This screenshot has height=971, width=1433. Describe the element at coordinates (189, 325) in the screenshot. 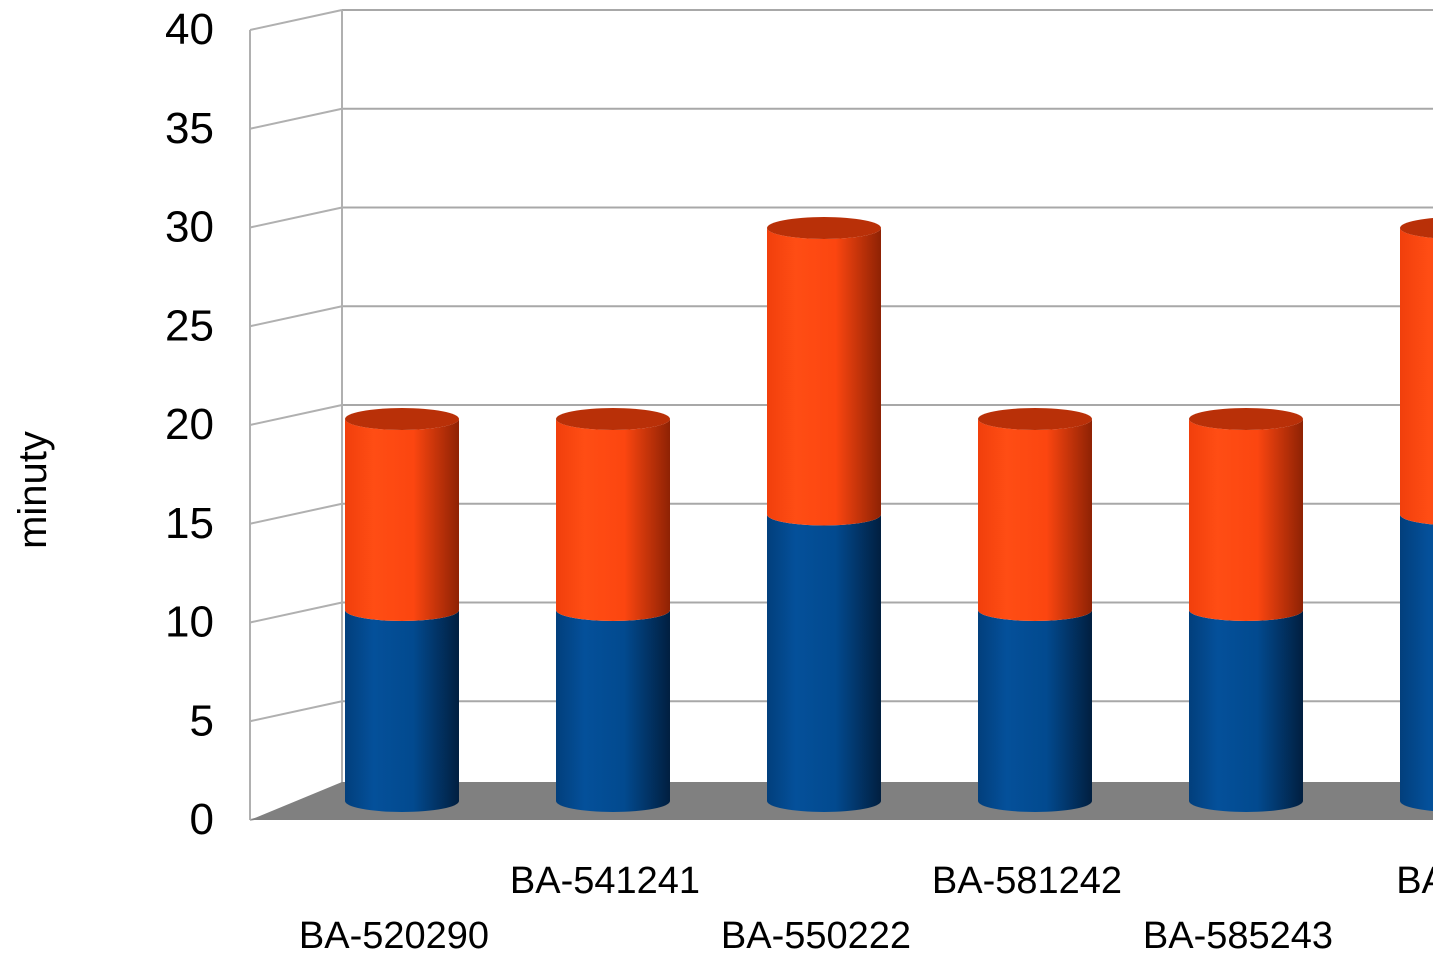

I see `y-tick-label: 25` at that location.